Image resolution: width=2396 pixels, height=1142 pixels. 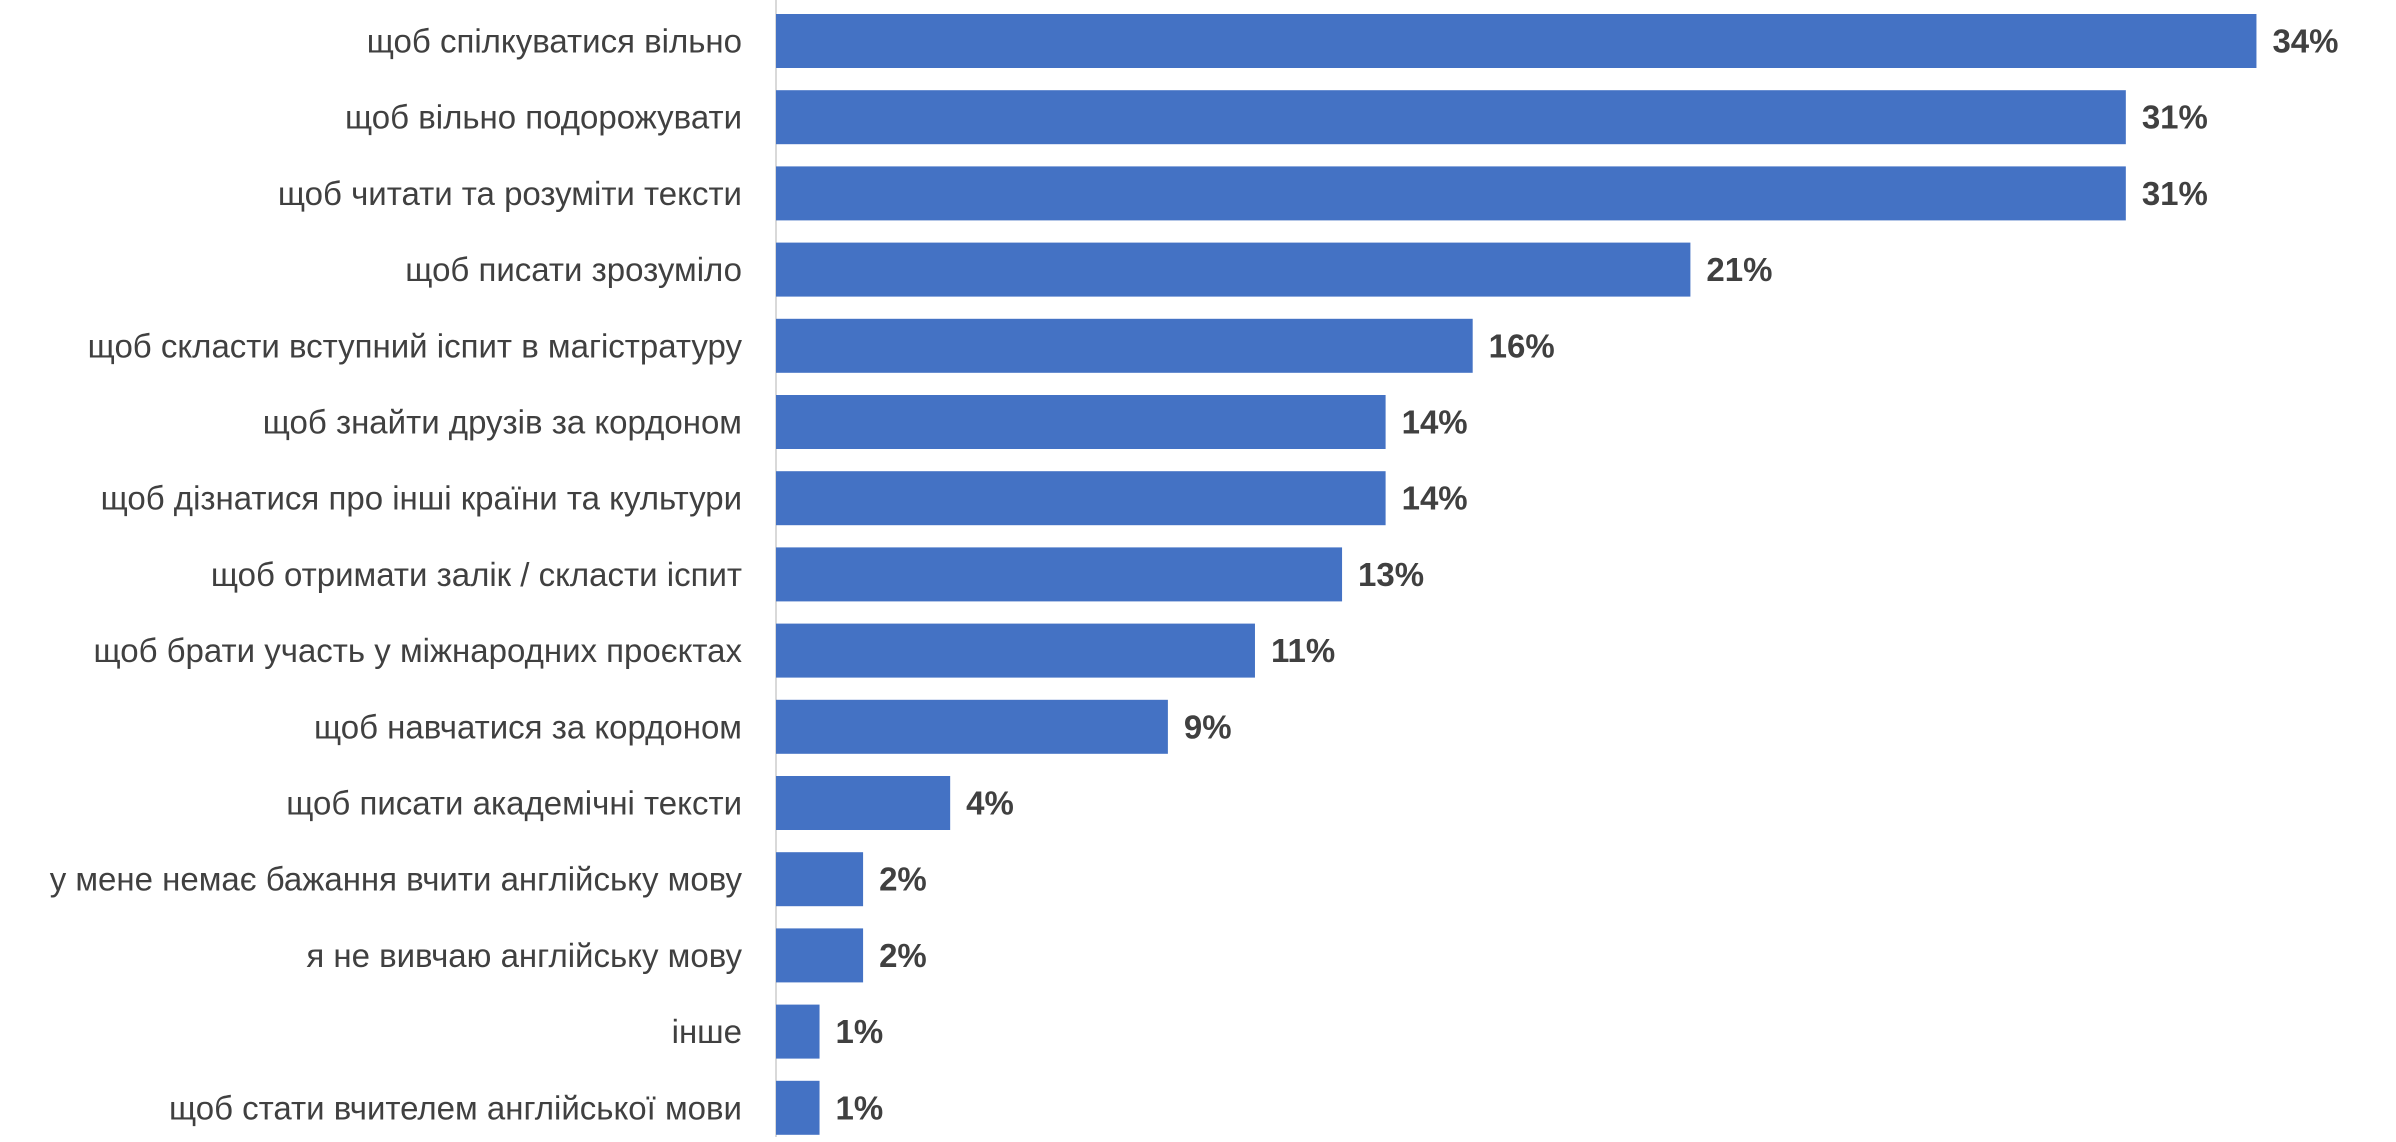 What do you see at coordinates (1208, 726) in the screenshot?
I see `value-label: 9%` at bounding box center [1208, 726].